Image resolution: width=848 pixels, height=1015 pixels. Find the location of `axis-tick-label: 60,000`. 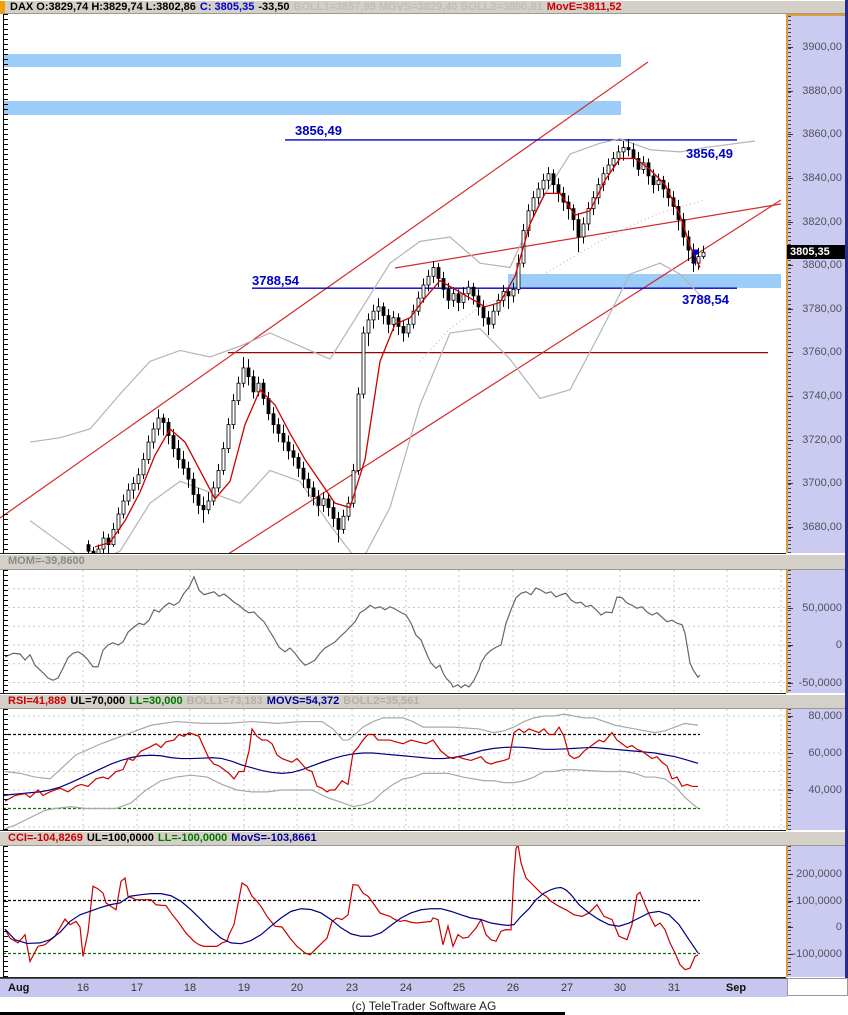

axis-tick-label: 60,000 is located at coordinates (825, 753).